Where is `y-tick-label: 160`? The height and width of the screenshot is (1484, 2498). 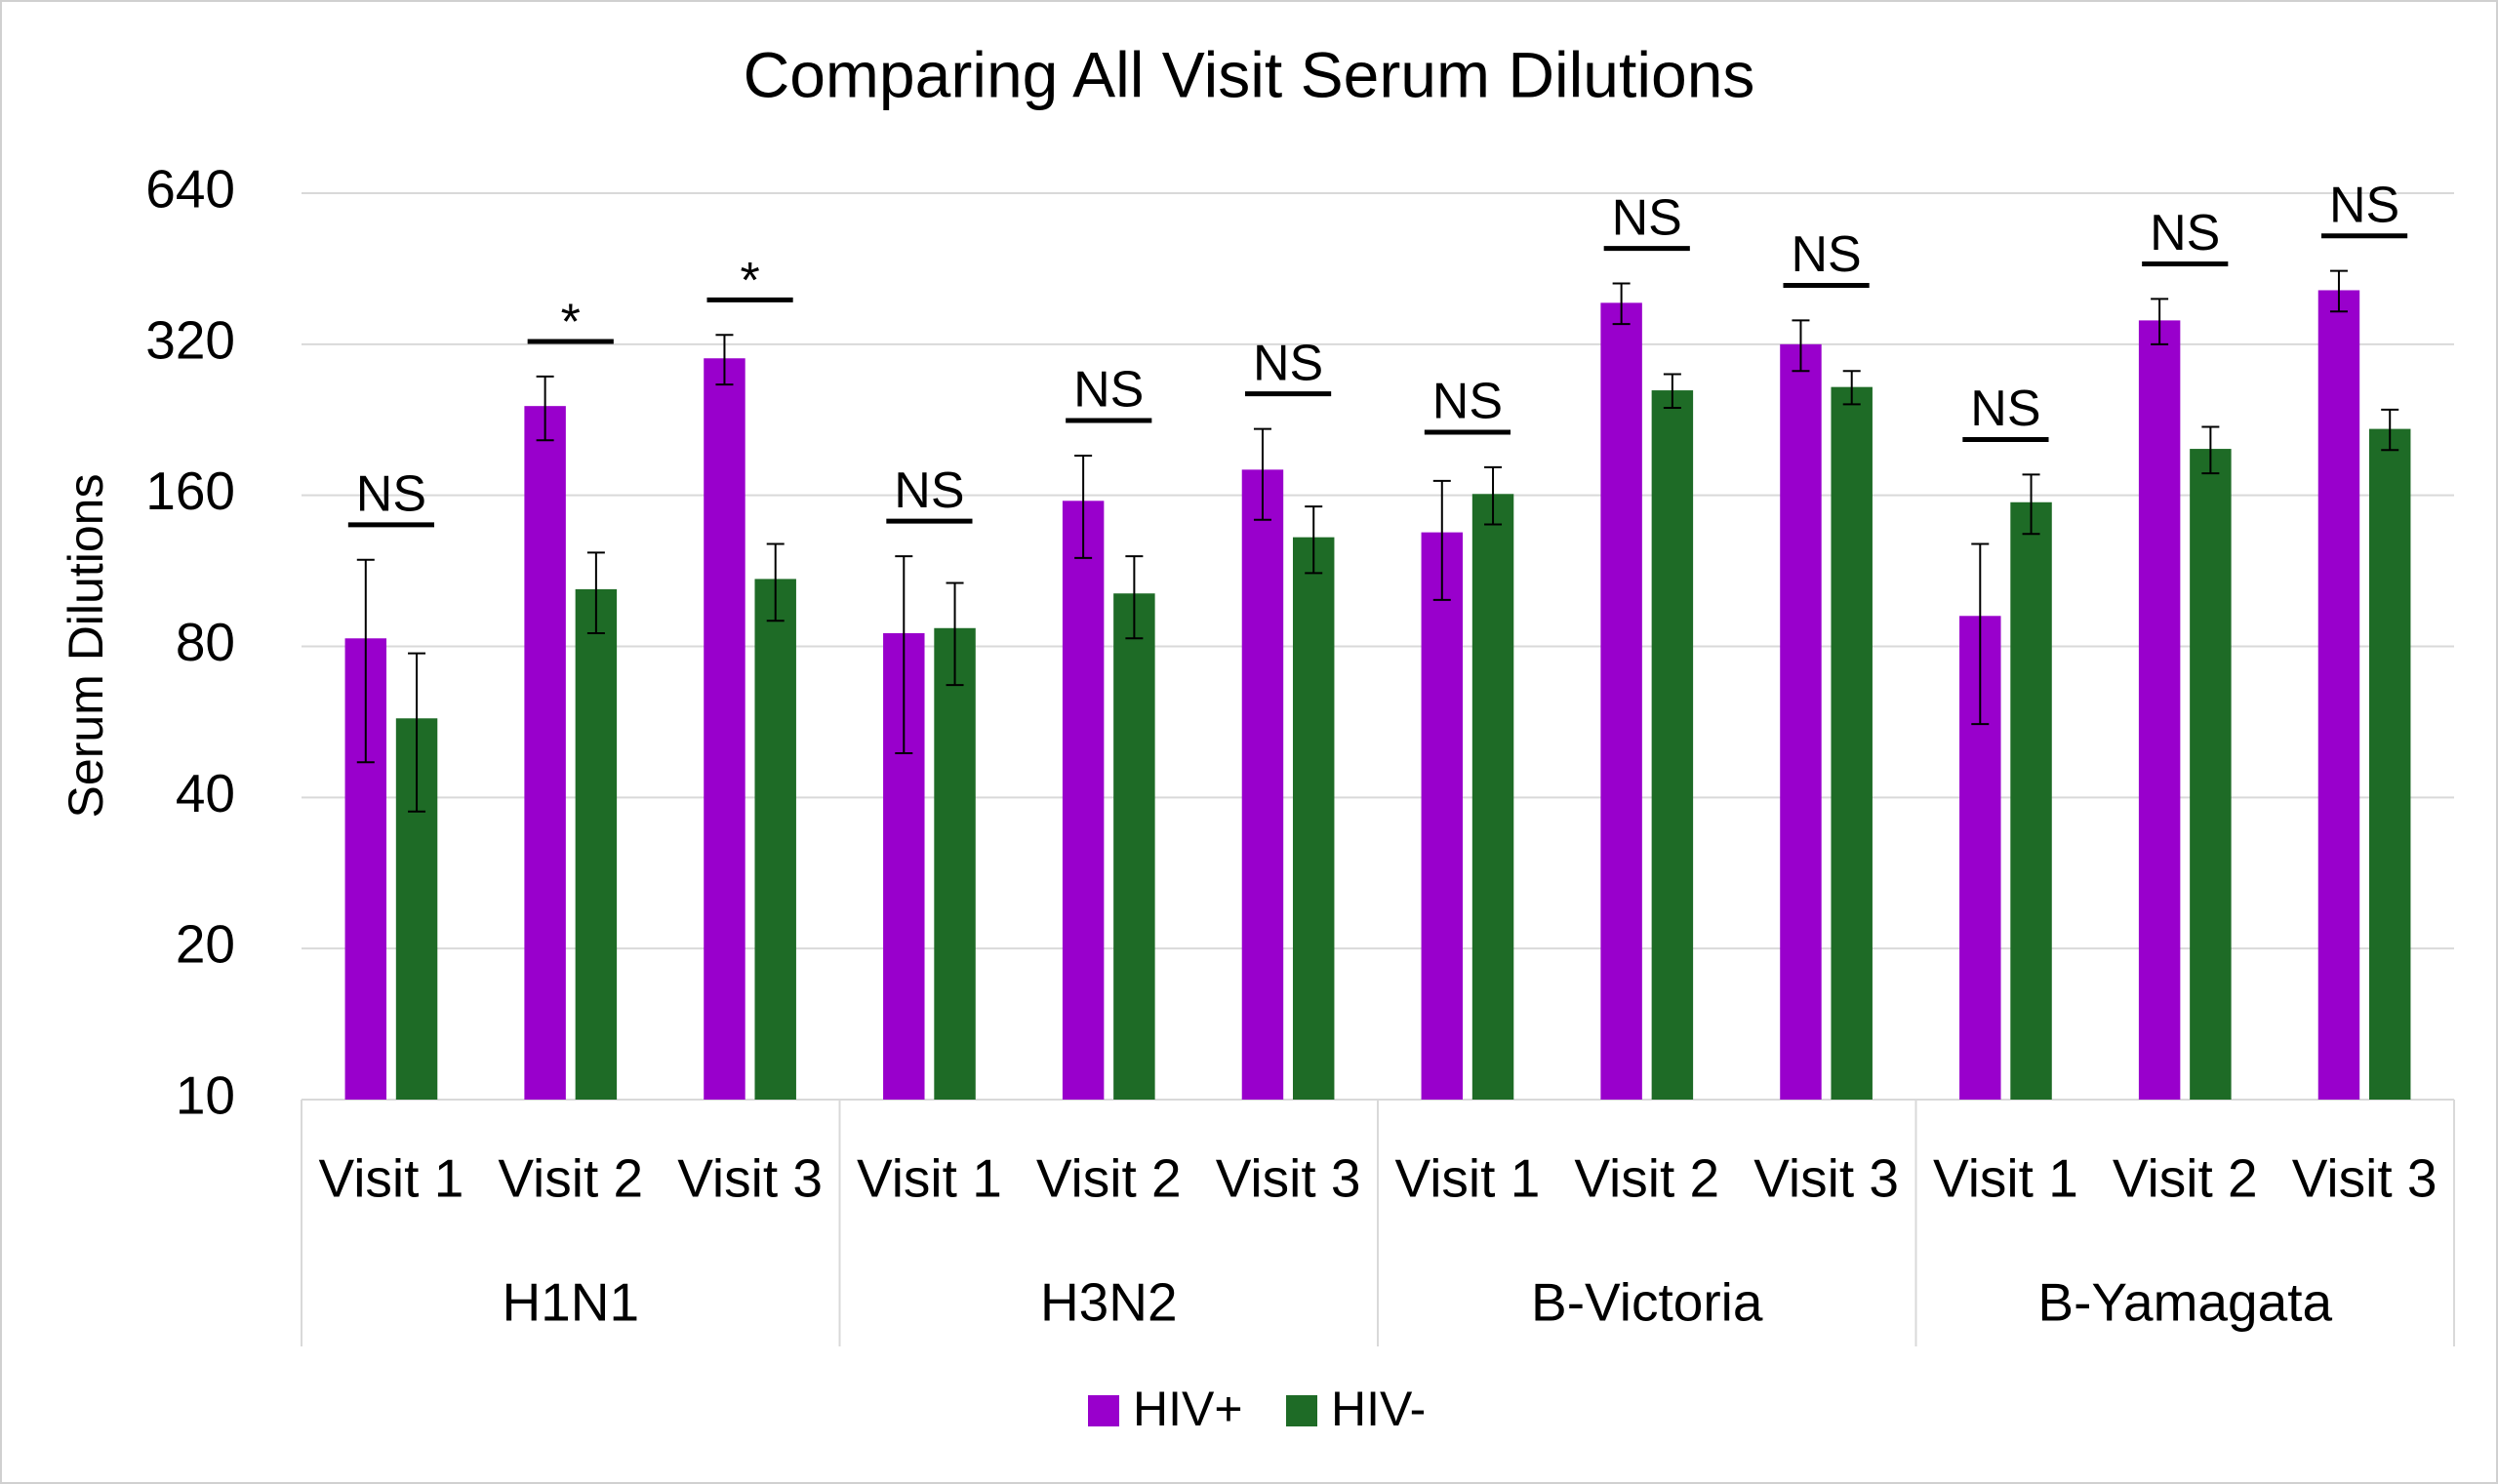
y-tick-label: 160 is located at coordinates (190, 491).